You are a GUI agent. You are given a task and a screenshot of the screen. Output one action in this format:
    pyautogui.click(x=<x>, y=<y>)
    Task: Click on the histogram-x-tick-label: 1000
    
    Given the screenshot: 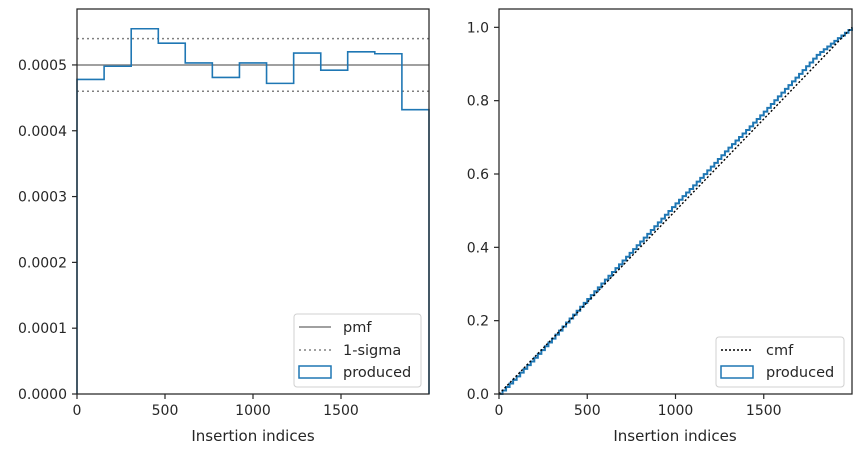 What is the action you would take?
    pyautogui.click(x=253, y=411)
    